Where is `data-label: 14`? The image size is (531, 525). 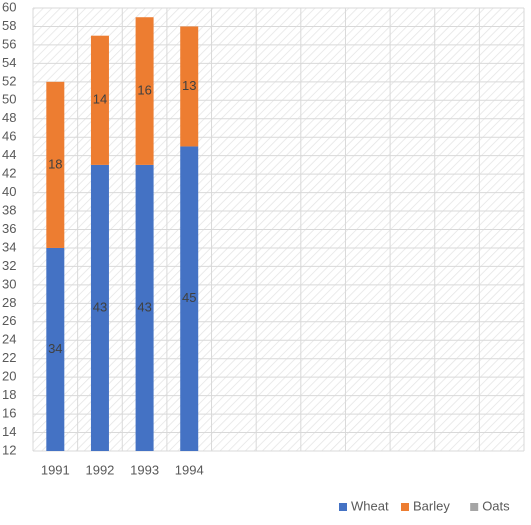 data-label: 14 is located at coordinates (100, 99).